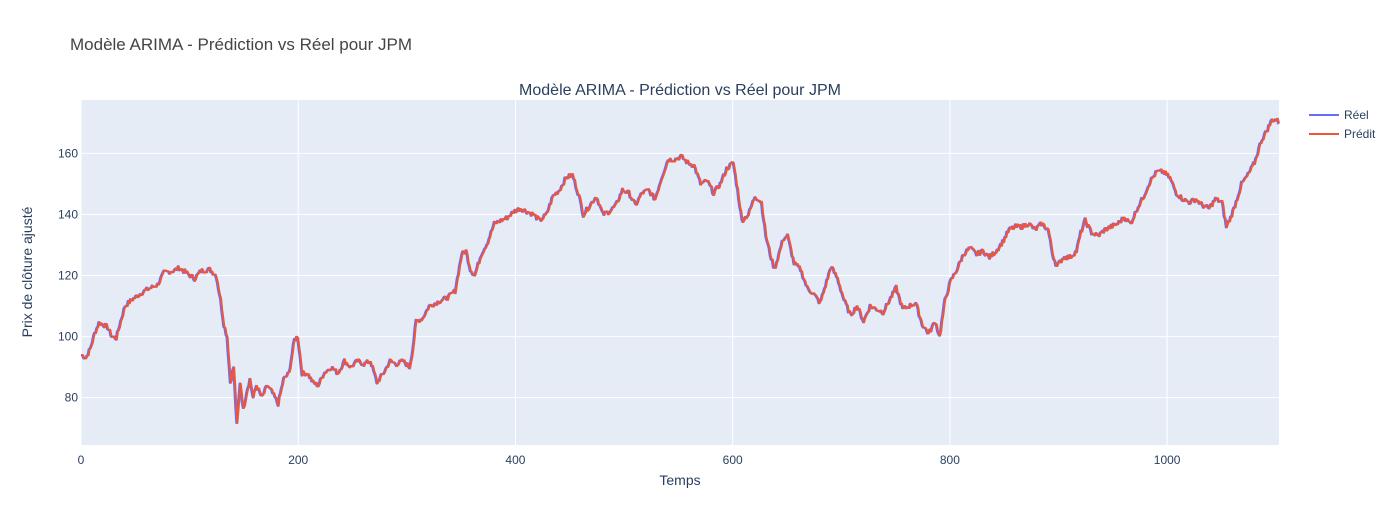 This screenshot has height=525, width=1396. I want to click on y-tick-label: 120, so click(68, 276).